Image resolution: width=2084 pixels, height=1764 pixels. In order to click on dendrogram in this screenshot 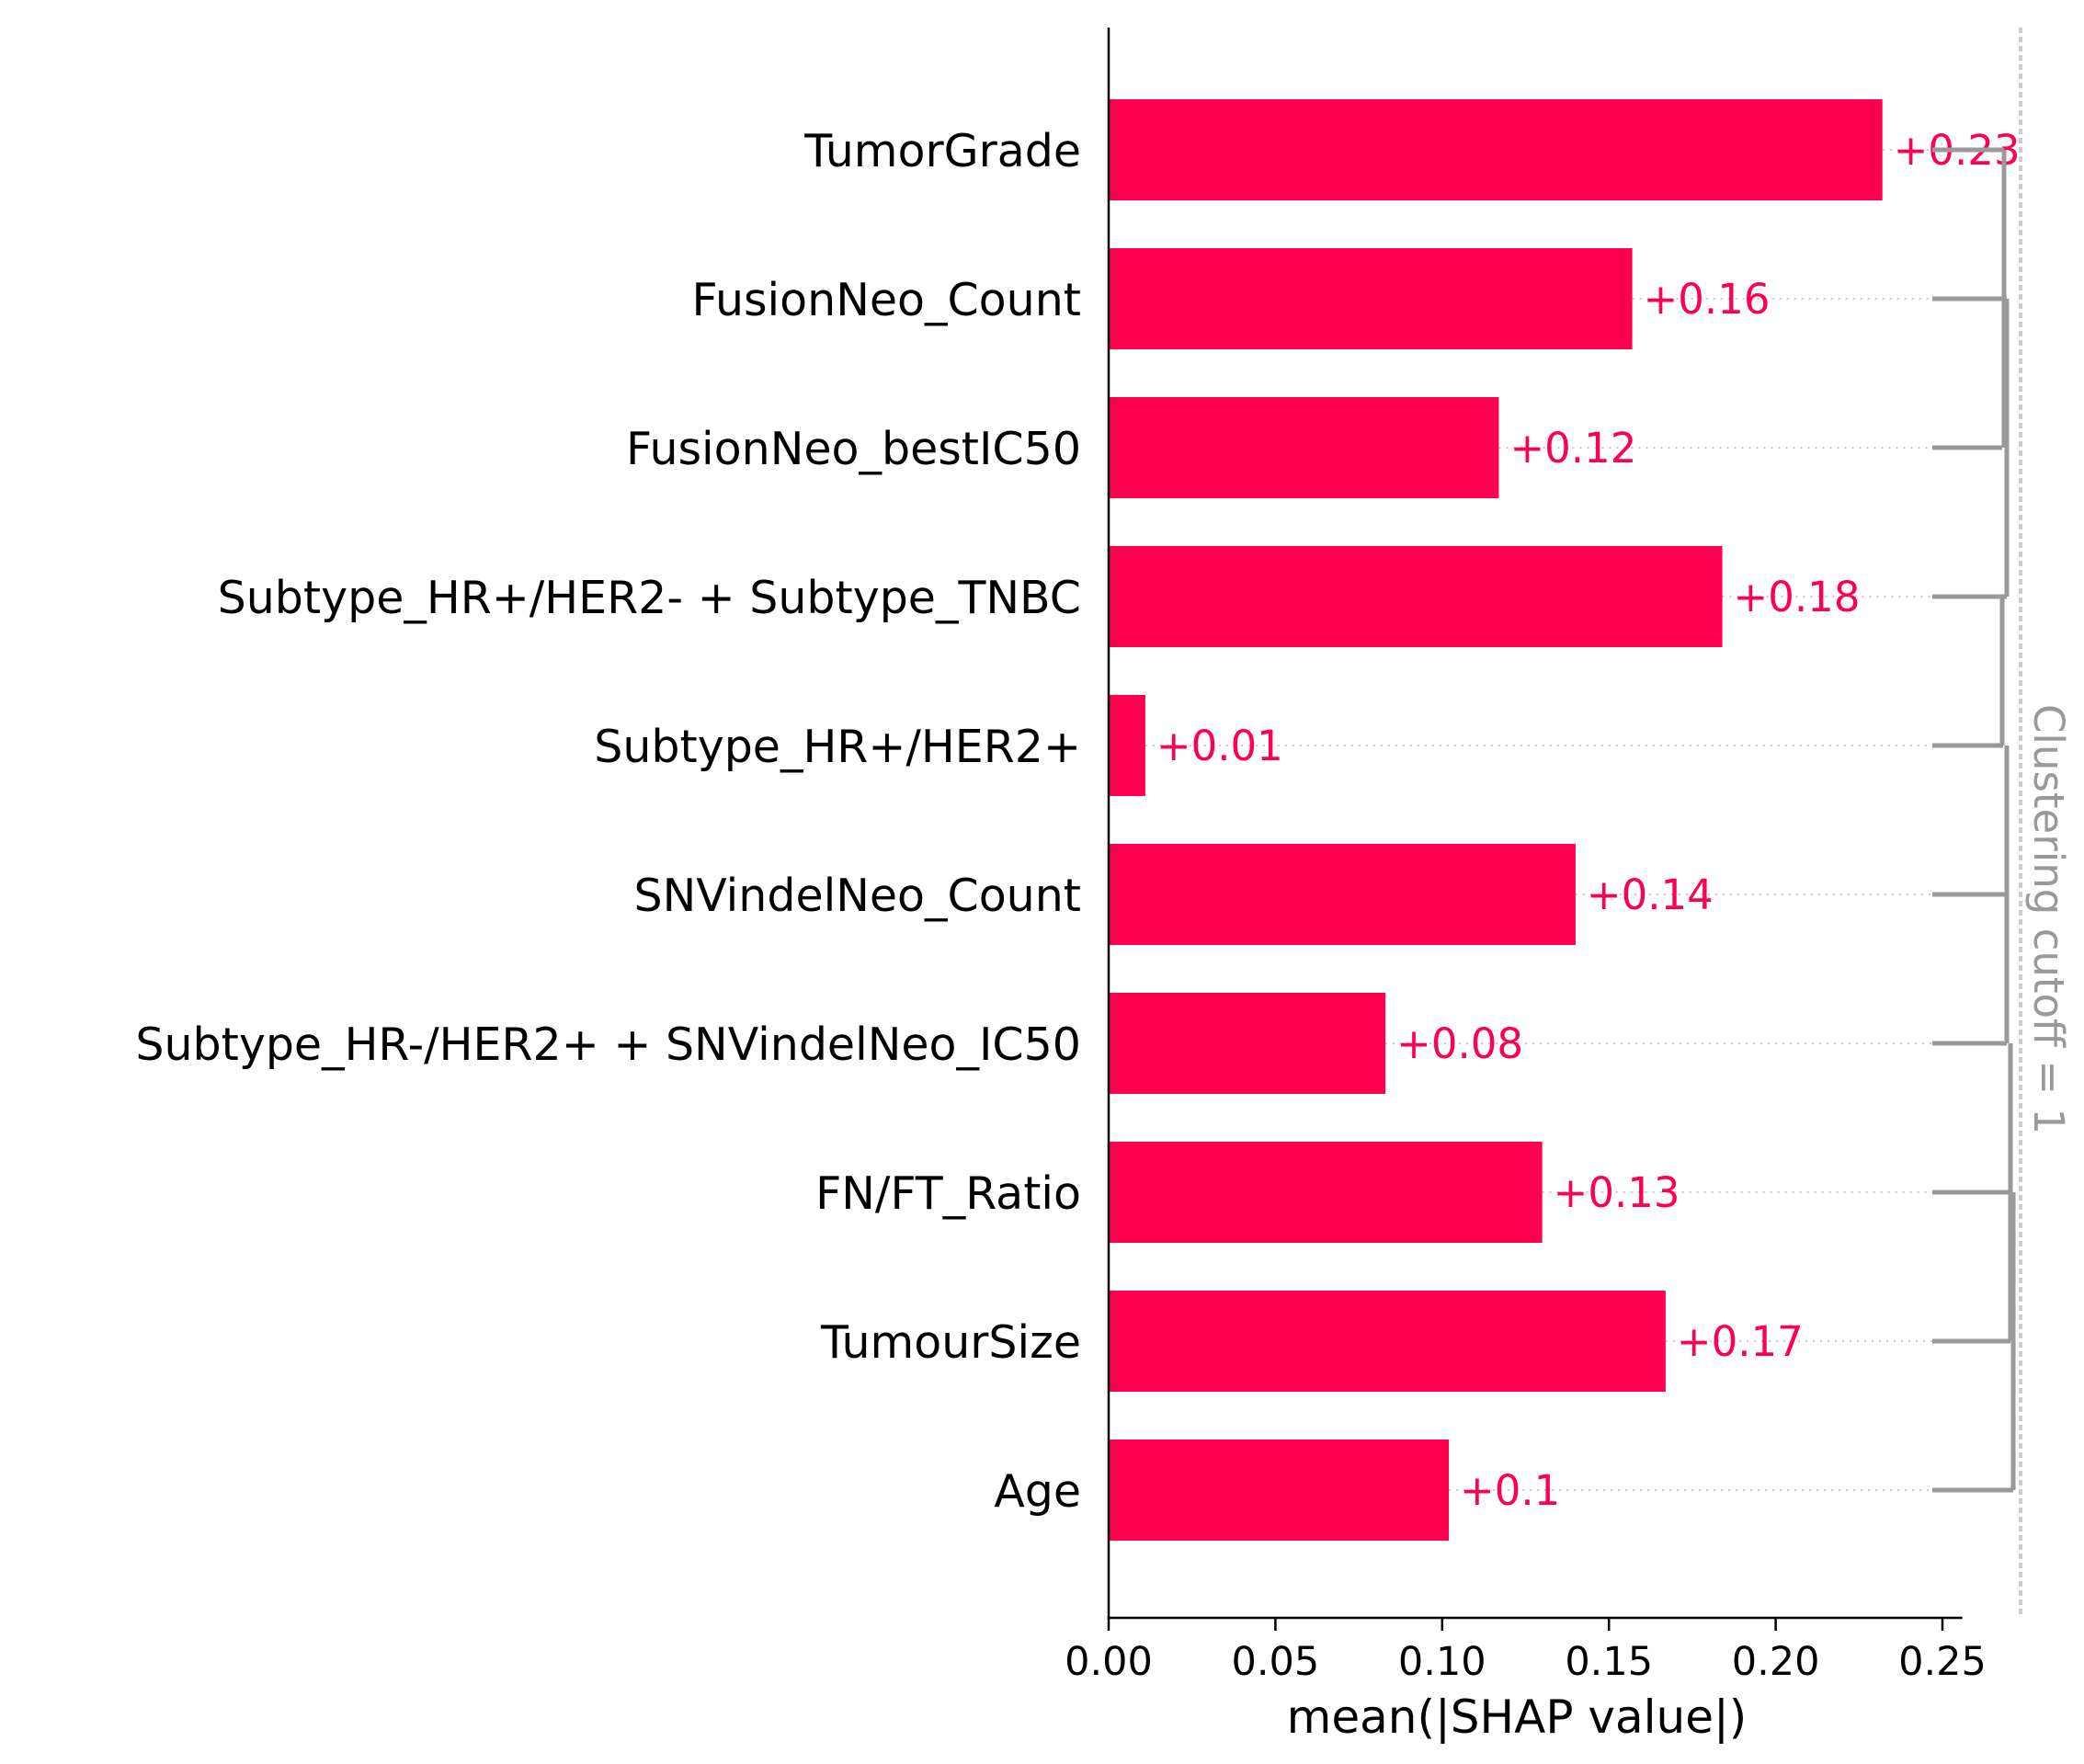, I will do `click(1977, 823)`.